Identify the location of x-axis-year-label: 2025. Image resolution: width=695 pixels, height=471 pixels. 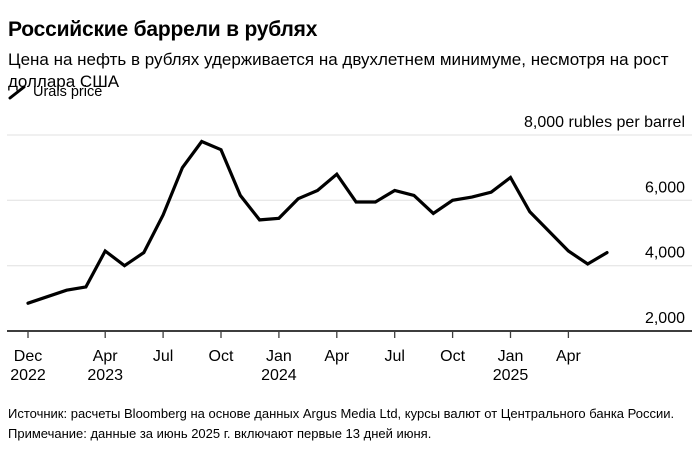
(511, 375).